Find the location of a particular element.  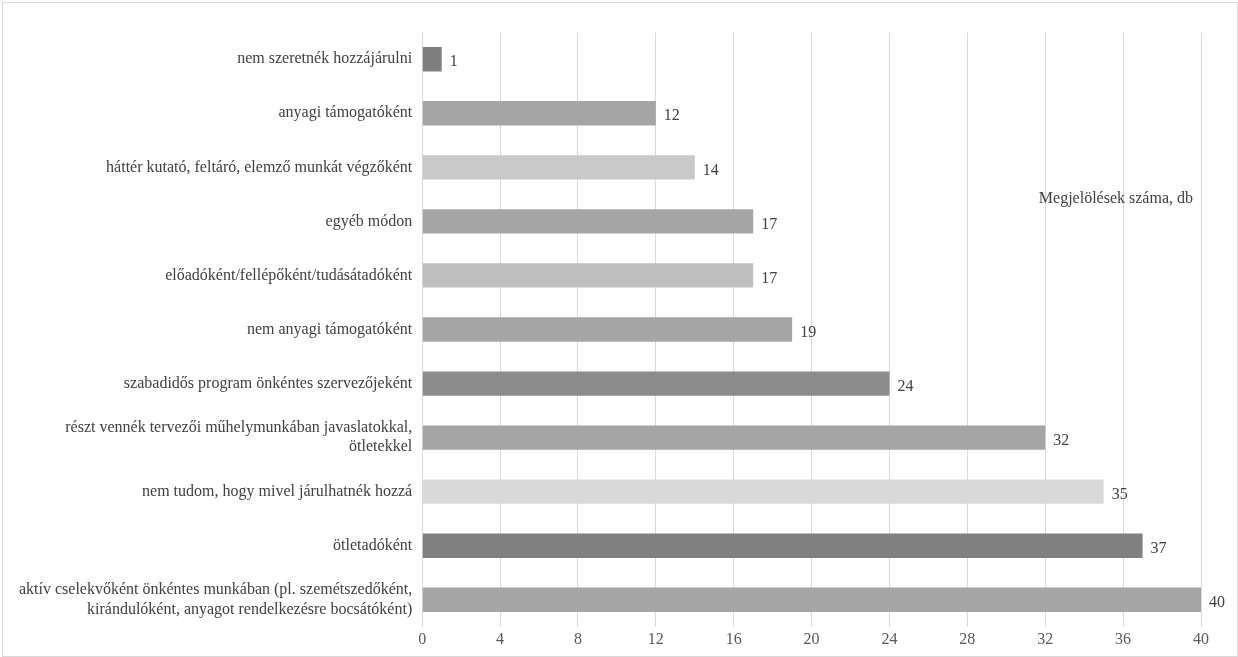

x-tick-label: 20 is located at coordinates (811, 638).